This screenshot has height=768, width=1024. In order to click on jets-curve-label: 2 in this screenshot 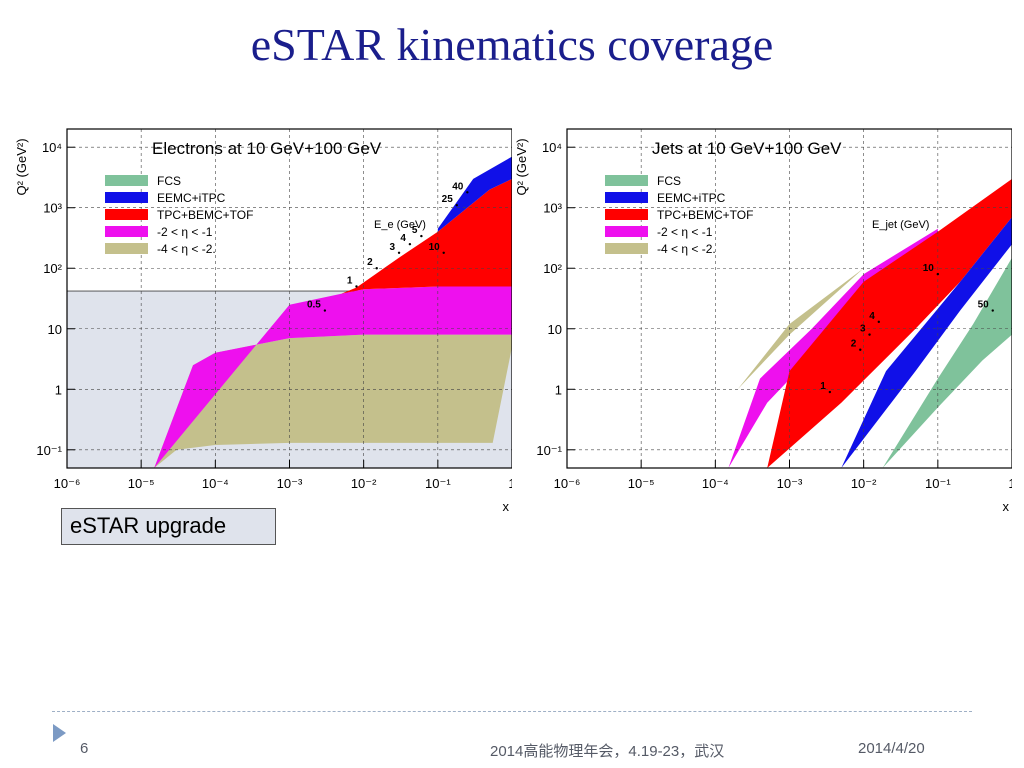, I will do `click(854, 344)`.